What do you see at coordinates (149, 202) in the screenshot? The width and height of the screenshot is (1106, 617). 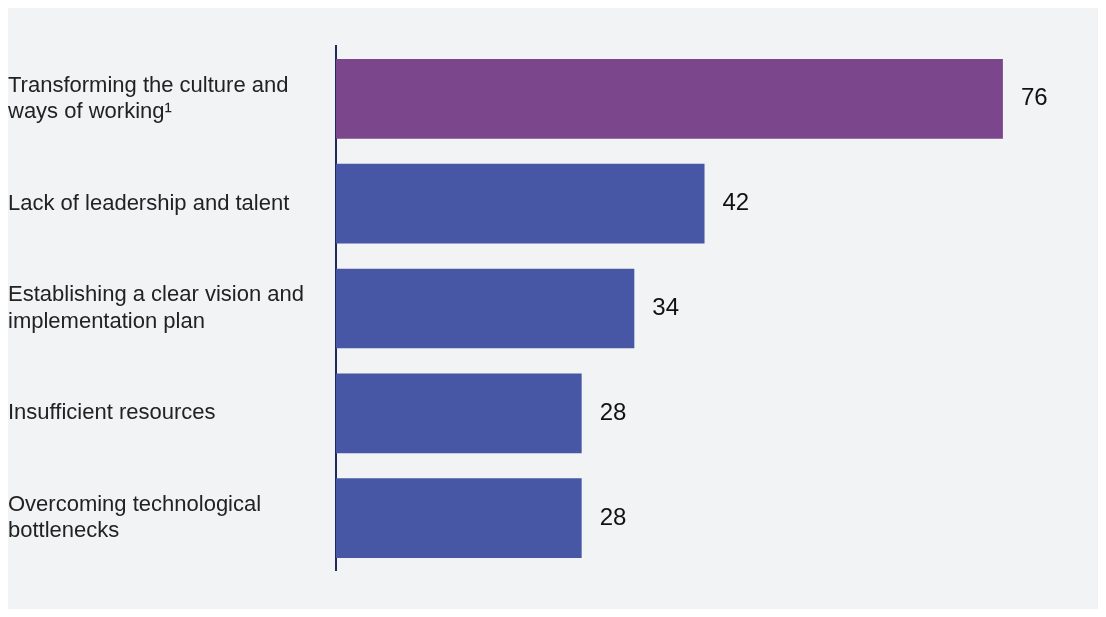 I see `y-tick-label: Lack of leadership and talent` at bounding box center [149, 202].